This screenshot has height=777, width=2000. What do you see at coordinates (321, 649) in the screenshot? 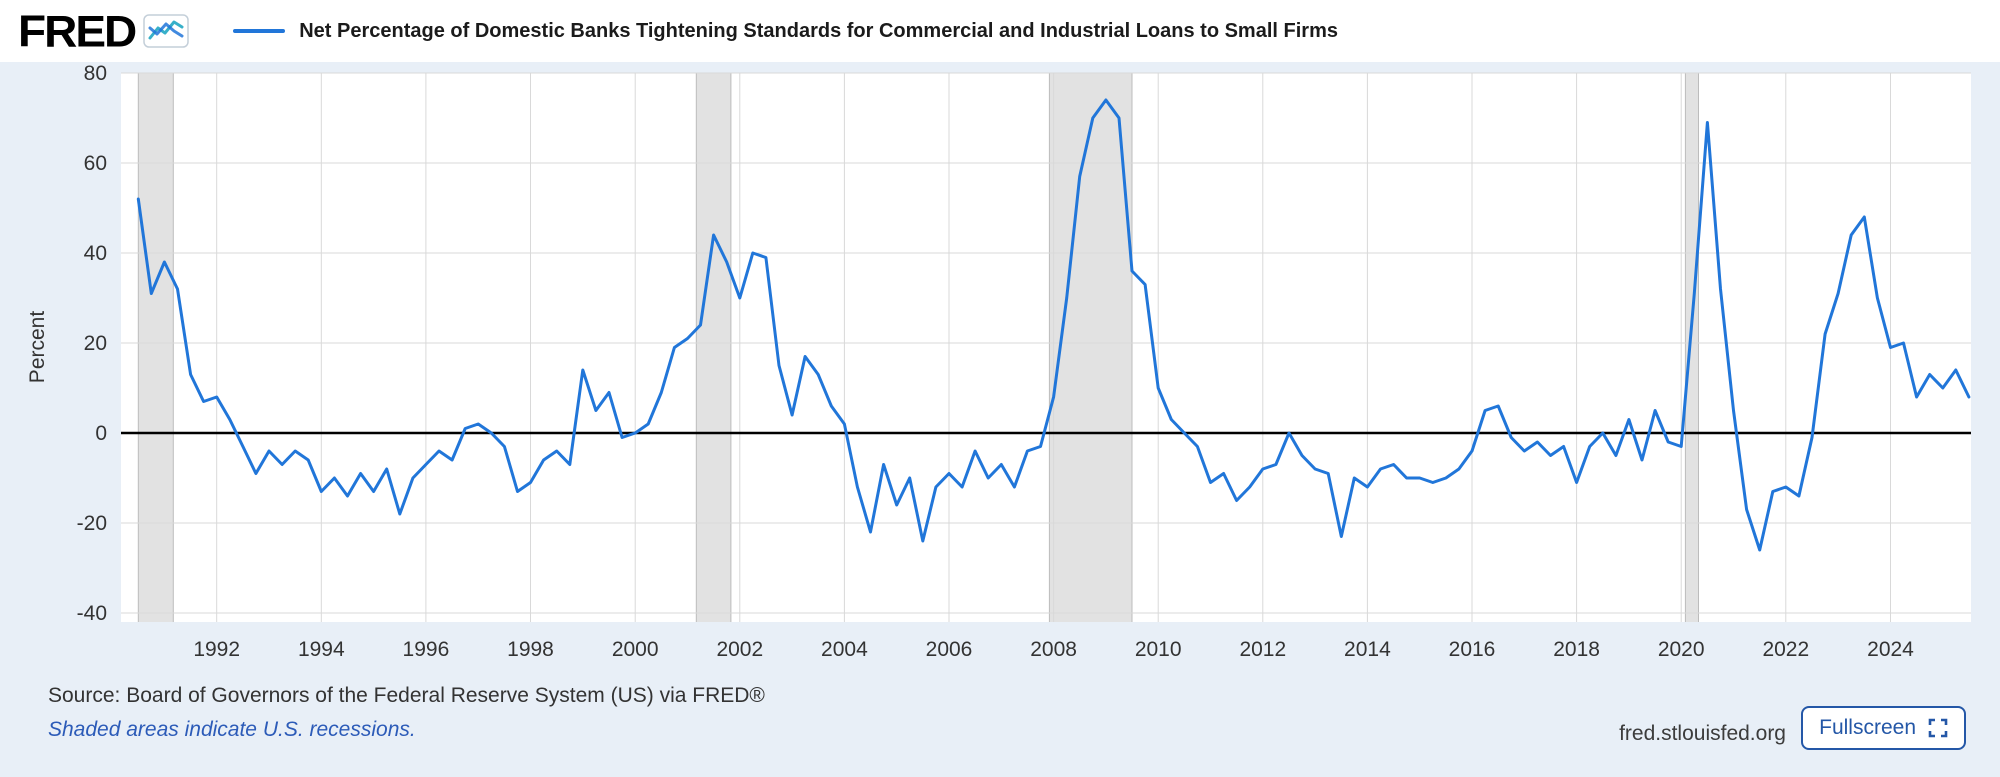
I see `x-tick-label: 1994` at bounding box center [321, 649].